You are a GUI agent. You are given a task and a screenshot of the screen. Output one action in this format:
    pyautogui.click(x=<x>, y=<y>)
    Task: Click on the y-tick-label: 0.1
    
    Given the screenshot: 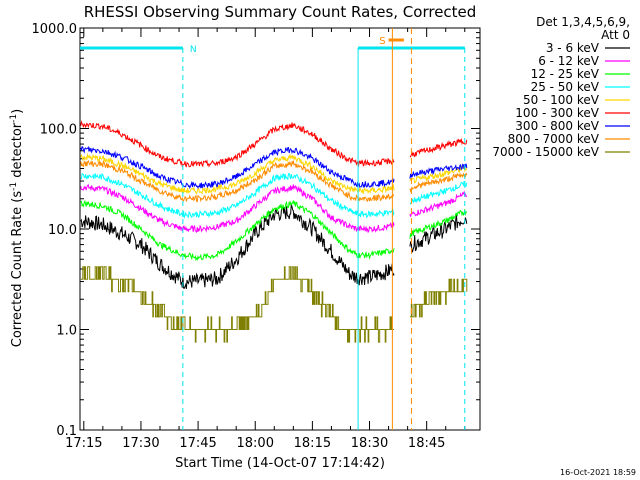 What is the action you would take?
    pyautogui.click(x=66, y=431)
    